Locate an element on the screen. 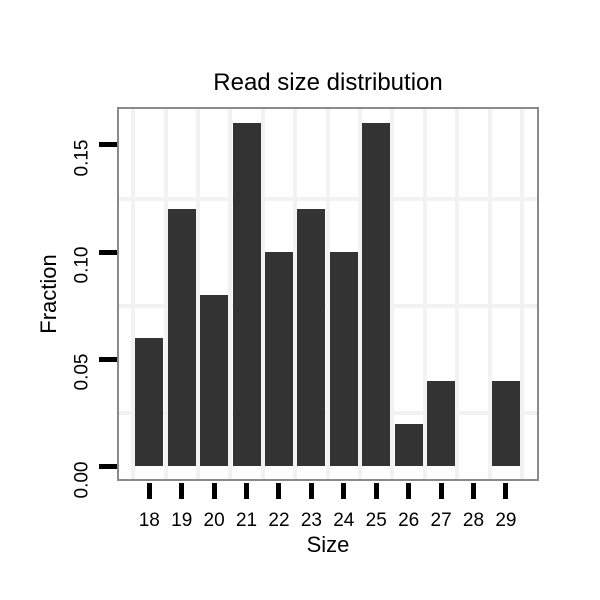 The height and width of the screenshot is (600, 600). x-tick-label: 27 is located at coordinates (441, 520).